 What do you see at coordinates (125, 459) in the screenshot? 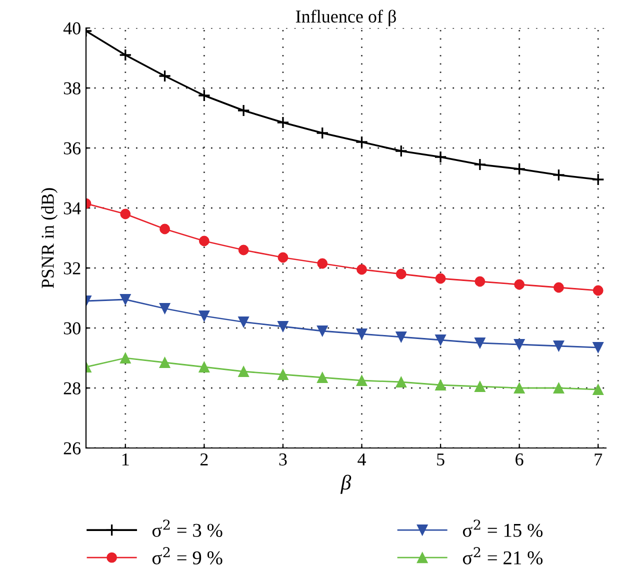
I see `x-tick-label: 1` at bounding box center [125, 459].